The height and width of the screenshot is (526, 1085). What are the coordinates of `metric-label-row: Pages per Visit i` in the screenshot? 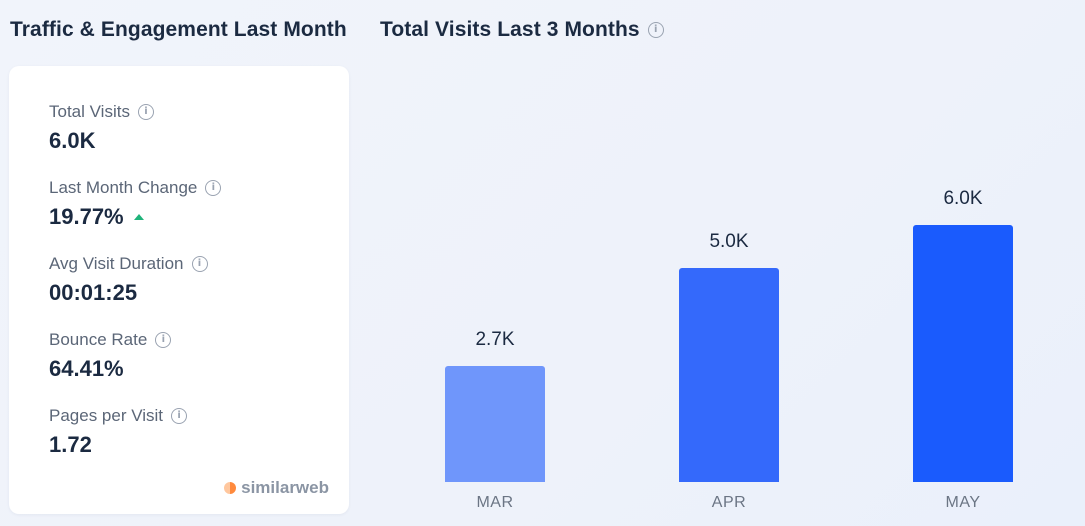 It's located at (118, 416).